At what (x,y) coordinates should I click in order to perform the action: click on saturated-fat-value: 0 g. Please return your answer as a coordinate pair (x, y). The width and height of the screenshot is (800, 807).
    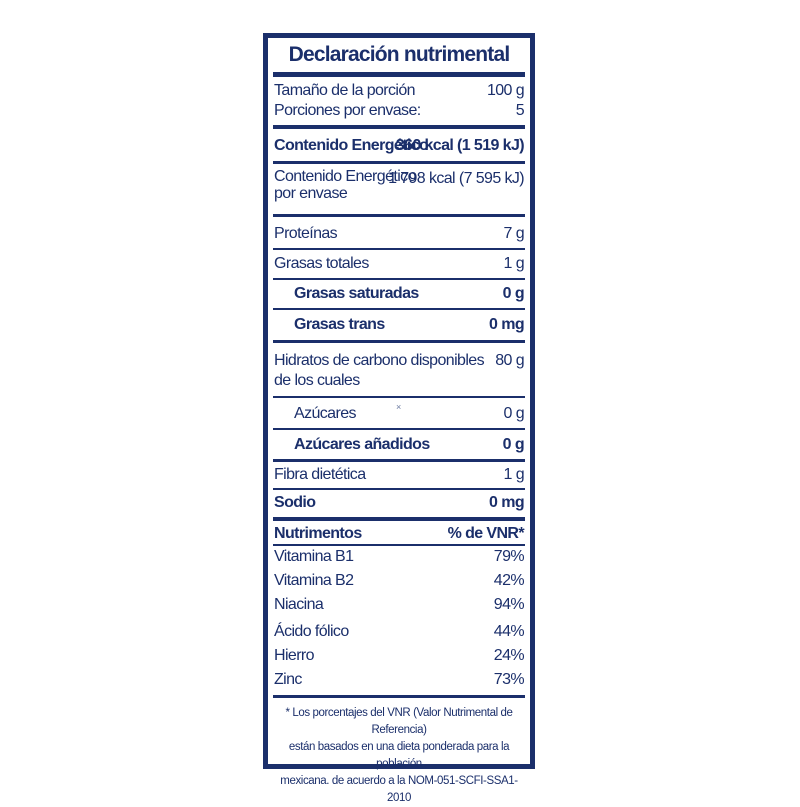
    Looking at the image, I should click on (513, 293).